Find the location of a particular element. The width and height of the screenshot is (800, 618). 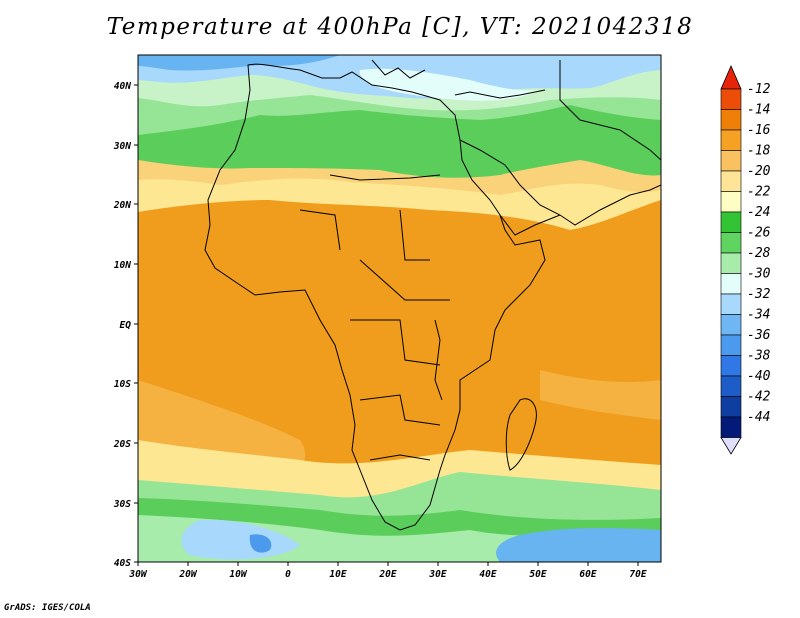

band-cyan-mediterranean is located at coordinates (449, 84).